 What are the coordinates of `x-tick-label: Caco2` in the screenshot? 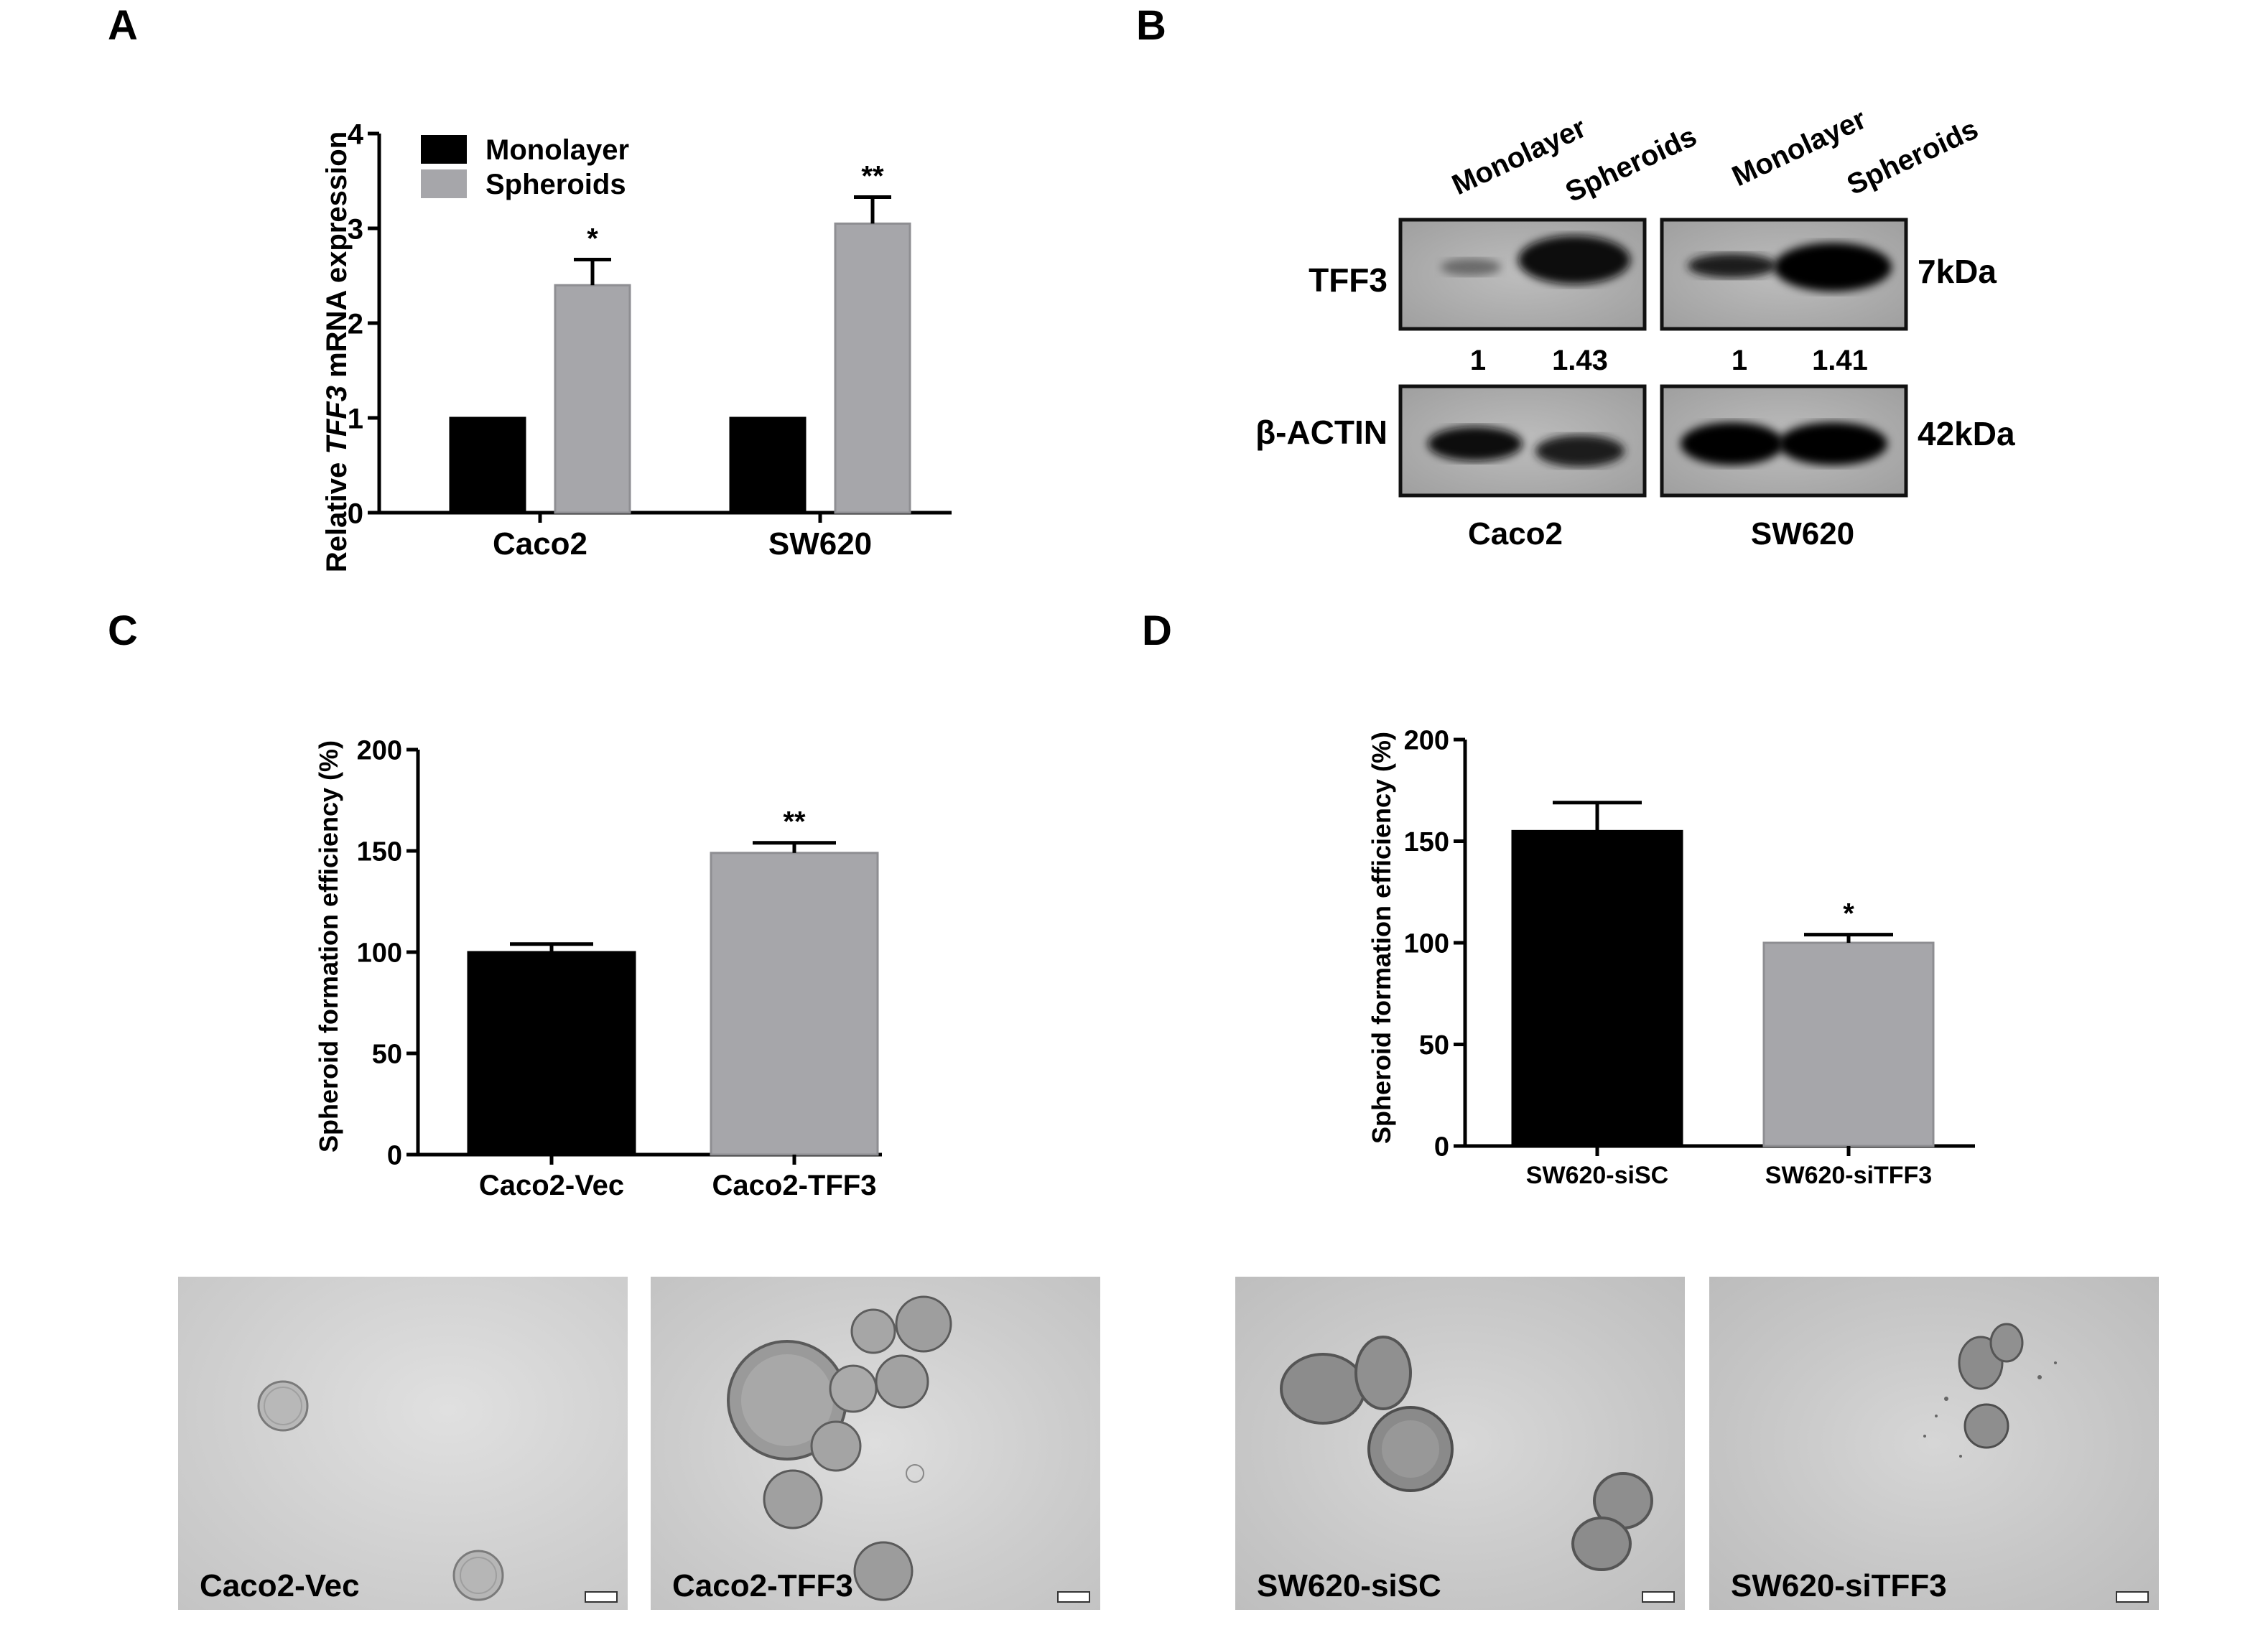 It's located at (540, 544).